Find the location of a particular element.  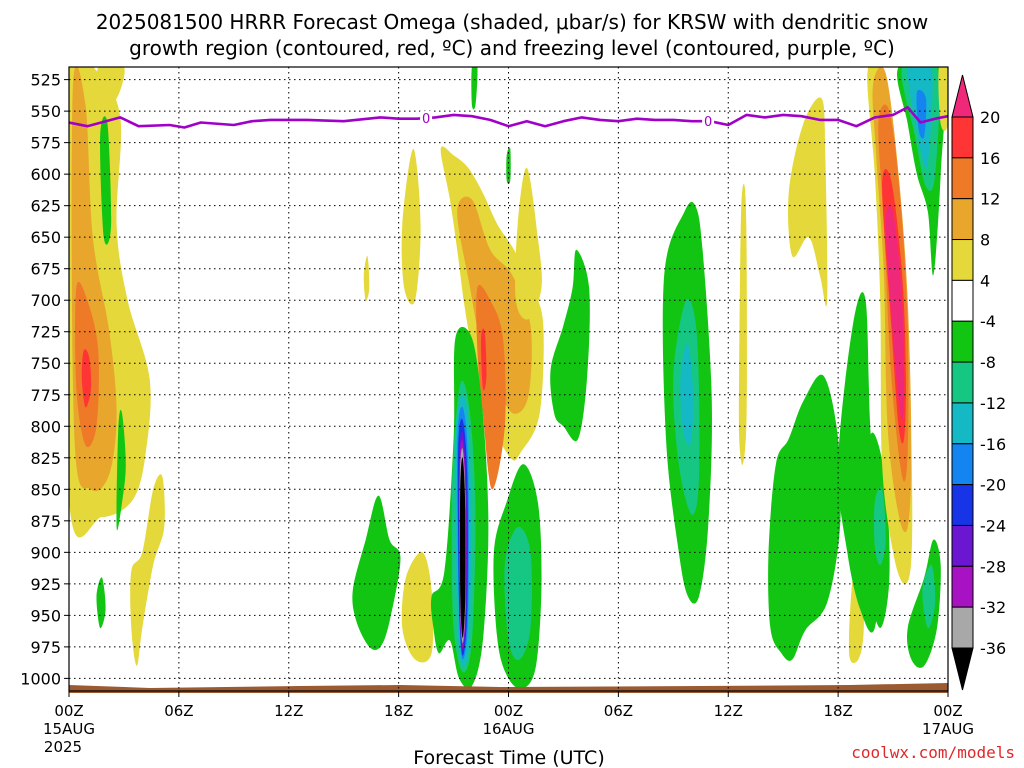

x-tick-date-label: 16AUG is located at coordinates (509, 729).